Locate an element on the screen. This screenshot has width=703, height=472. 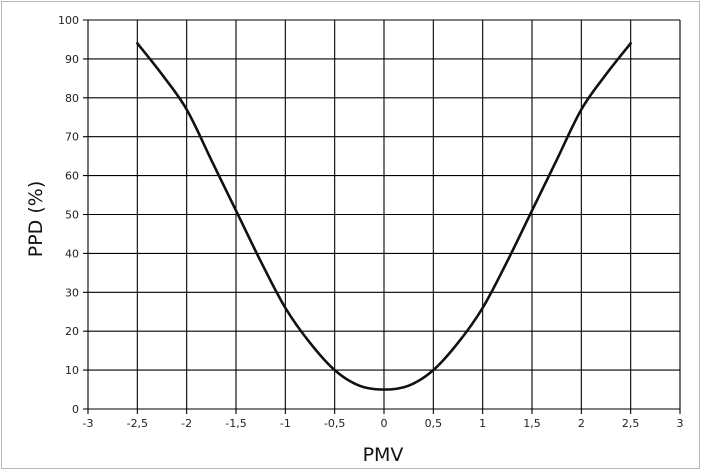
x-tick-label: -1,5 is located at coordinates (235, 423).